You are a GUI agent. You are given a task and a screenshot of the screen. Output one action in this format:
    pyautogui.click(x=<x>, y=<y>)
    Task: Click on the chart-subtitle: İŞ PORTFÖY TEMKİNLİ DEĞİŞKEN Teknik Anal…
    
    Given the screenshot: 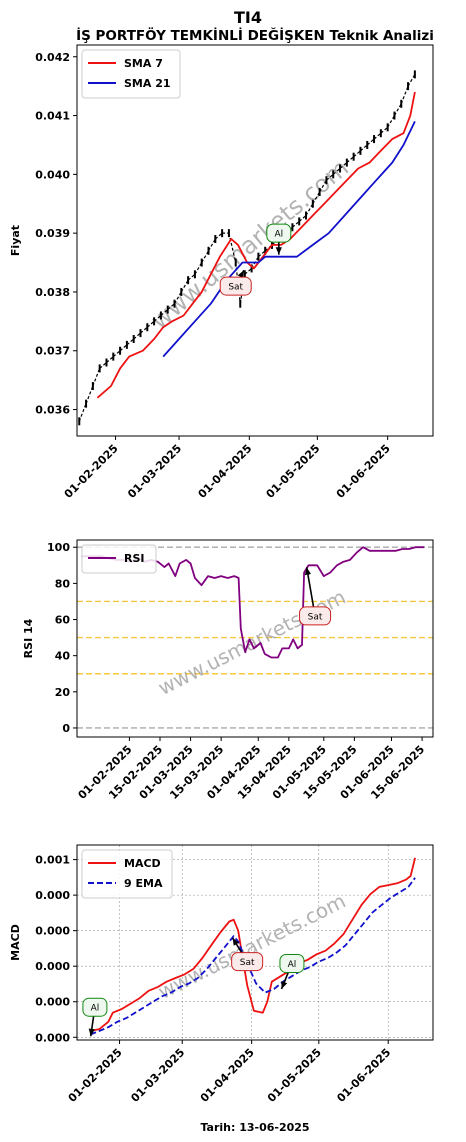 What is the action you would take?
    pyautogui.click(x=255, y=35)
    